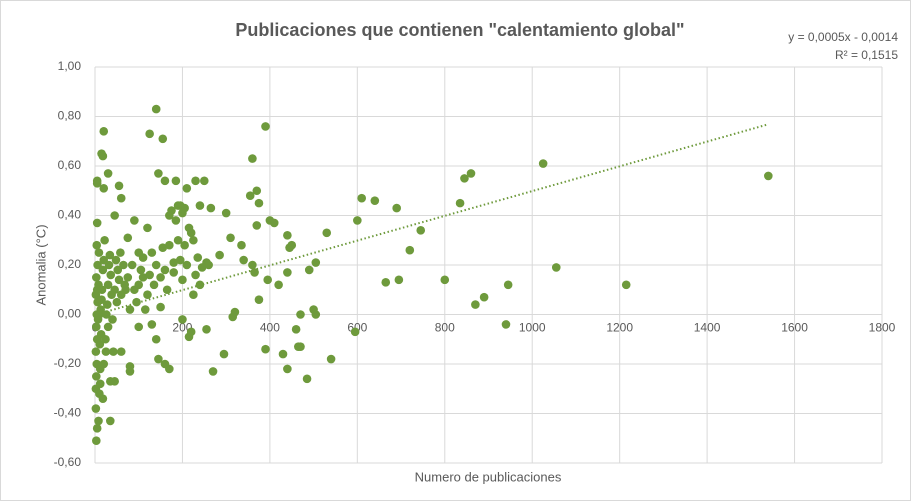  What do you see at coordinates (40, 264) in the screenshot?
I see `y-axis-label: Anomalia (°C)` at bounding box center [40, 264].